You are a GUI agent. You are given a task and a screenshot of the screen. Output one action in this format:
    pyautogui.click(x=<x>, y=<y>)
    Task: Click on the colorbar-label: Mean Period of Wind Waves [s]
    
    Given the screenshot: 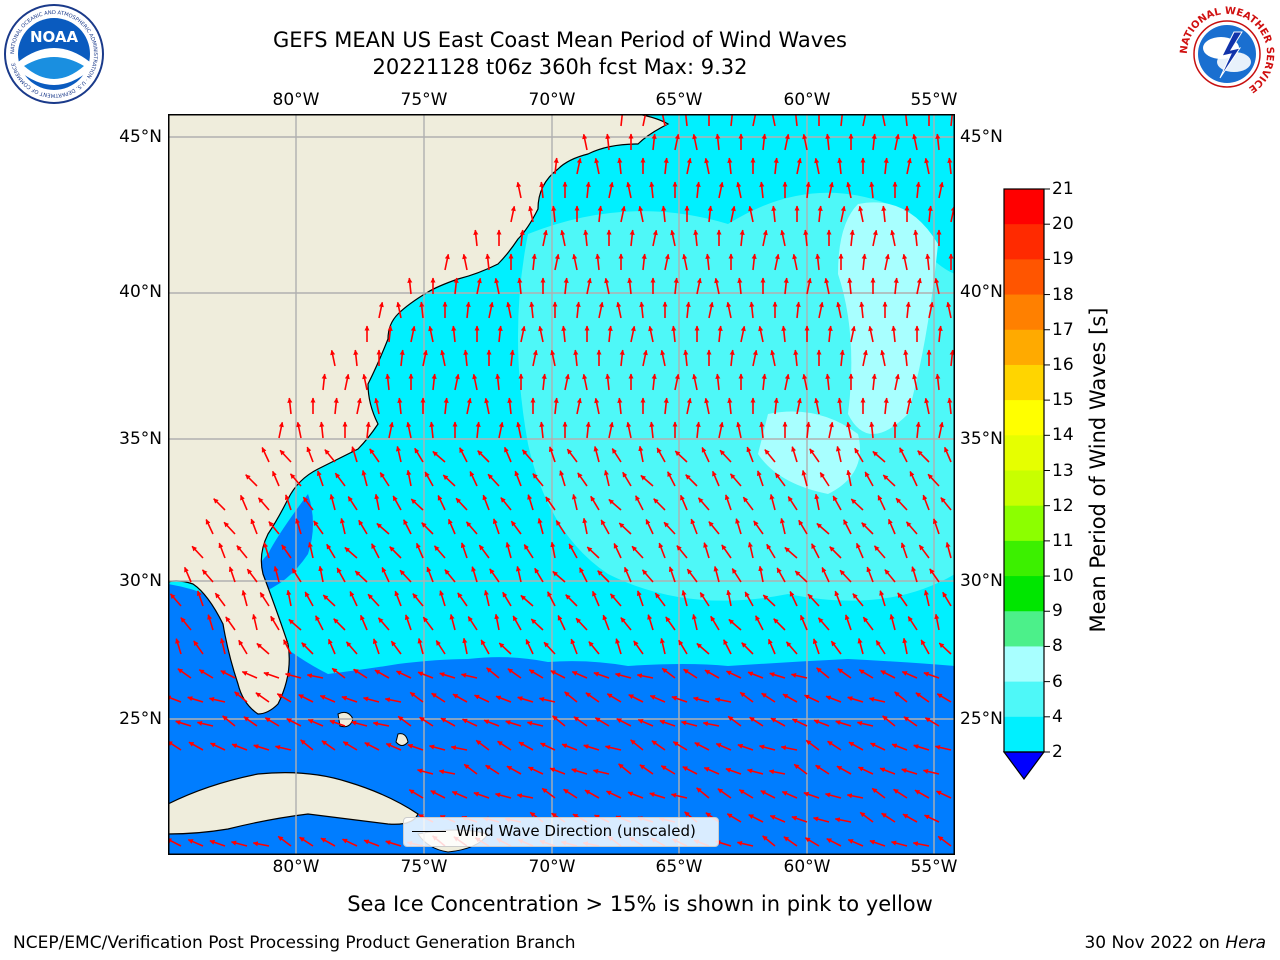 What is the action you would take?
    pyautogui.click(x=1098, y=470)
    